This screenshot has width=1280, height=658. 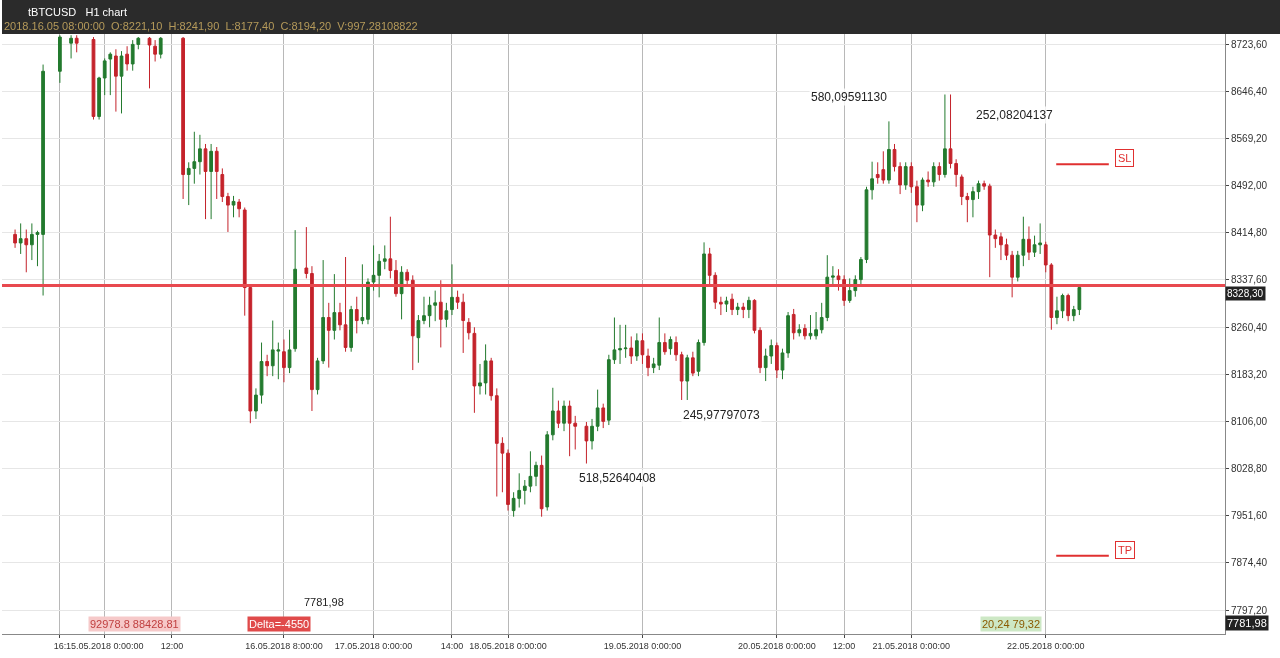 I want to click on x-tick-label: 22.05.2018 0:00:00, so click(x=1045, y=645).